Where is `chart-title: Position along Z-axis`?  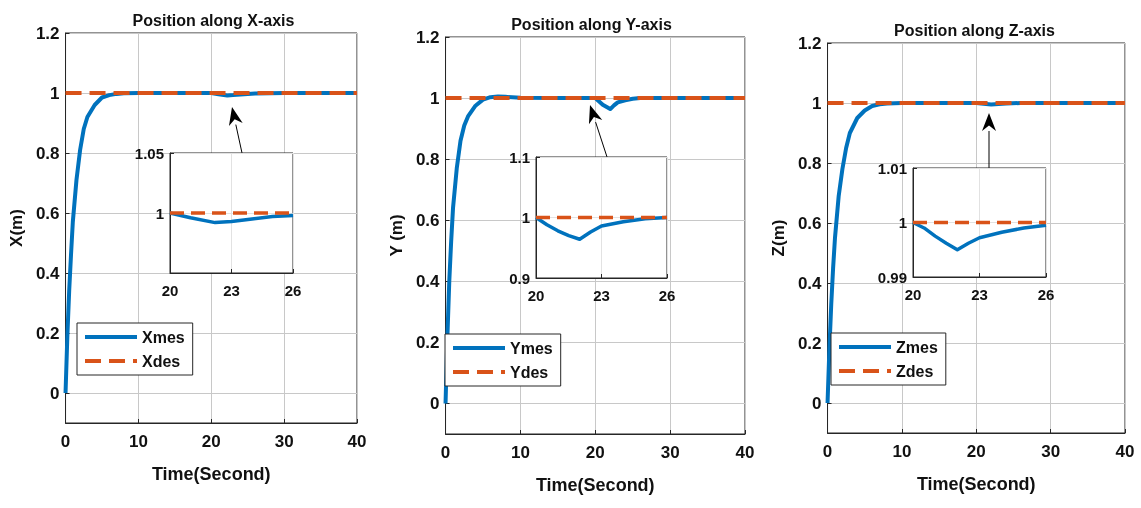 chart-title: Position along Z-axis is located at coordinates (975, 30).